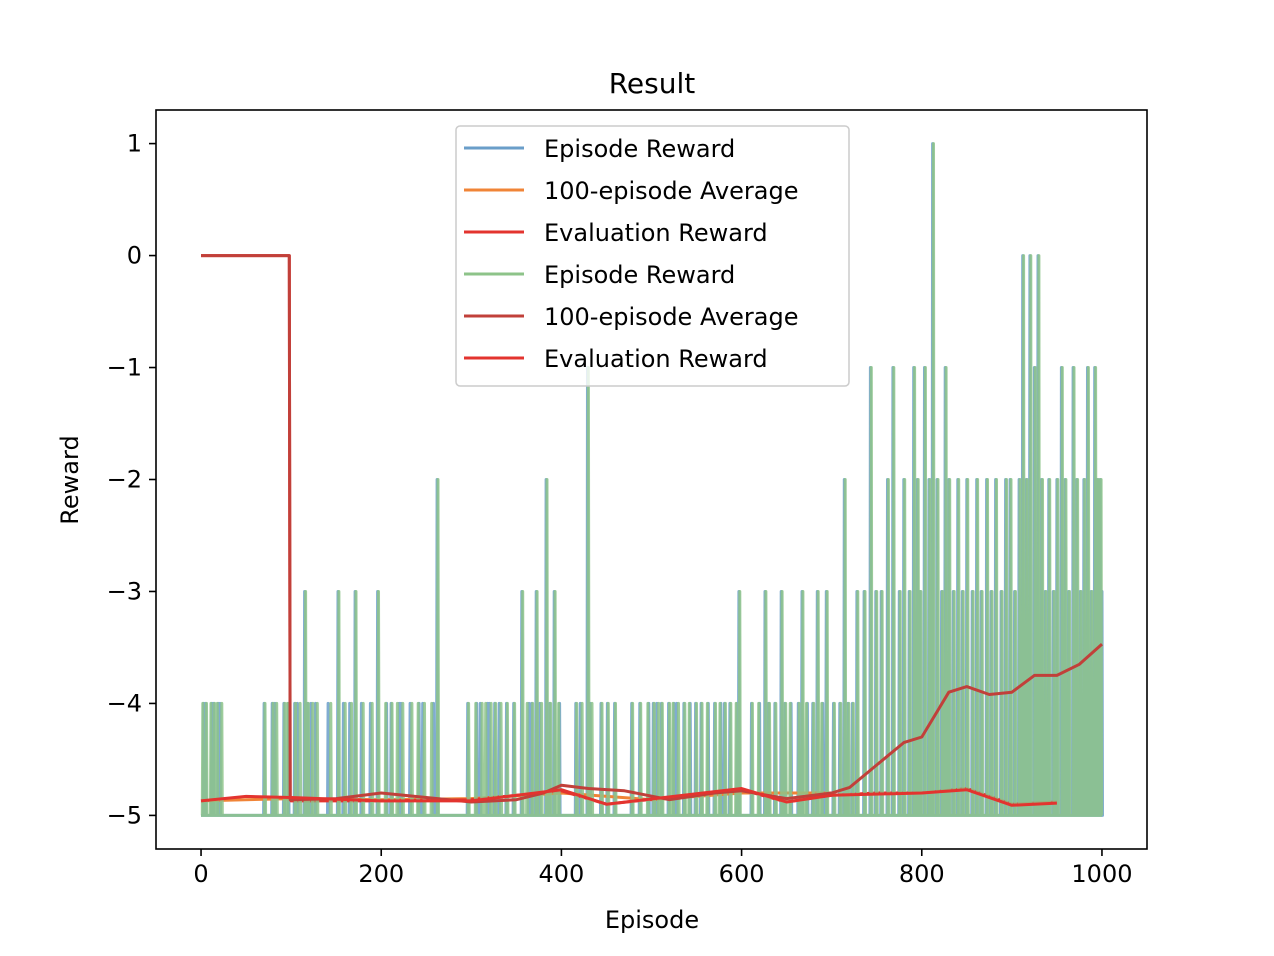  I want to click on y-tick-label: −3, so click(124, 591).